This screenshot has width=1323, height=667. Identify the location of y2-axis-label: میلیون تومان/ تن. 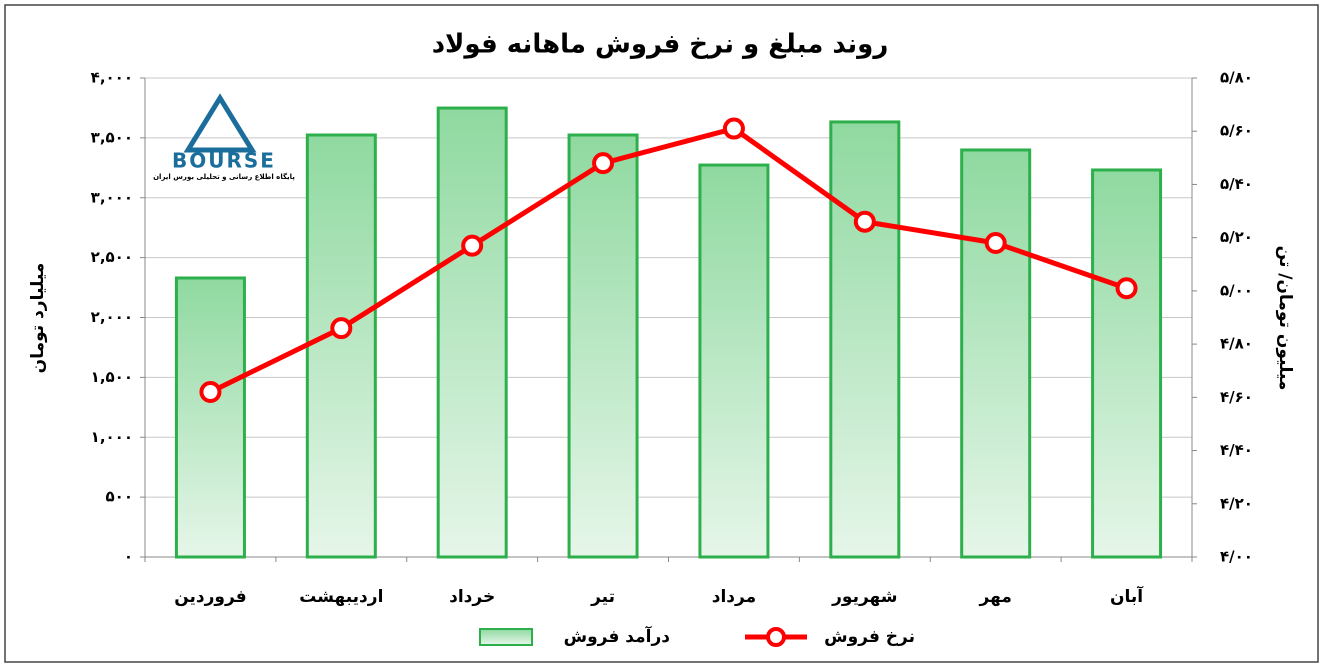
(1285, 318).